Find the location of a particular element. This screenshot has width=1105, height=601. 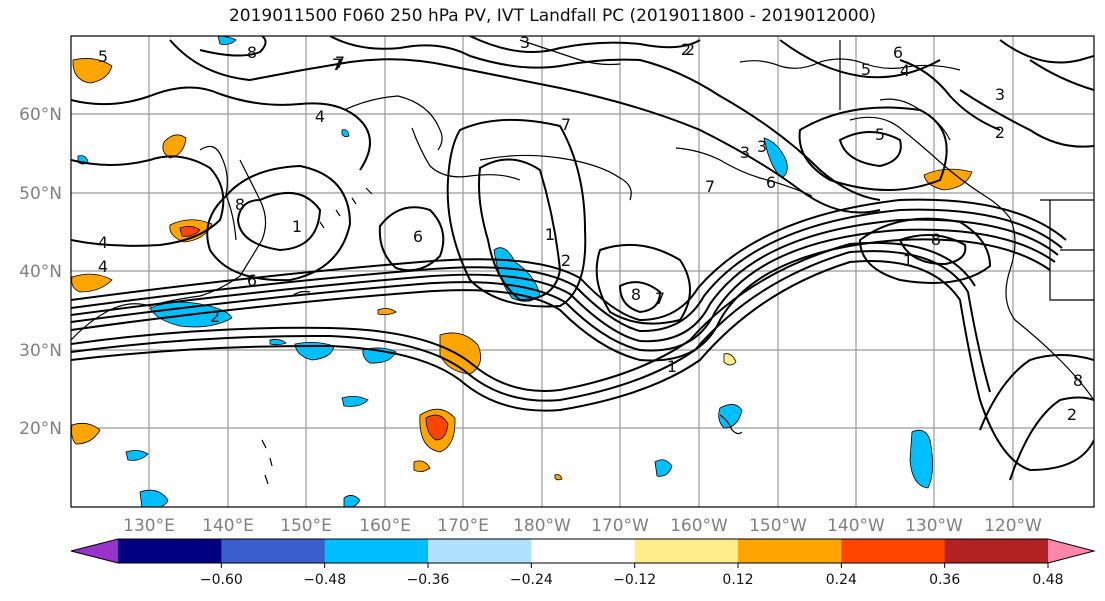

colorbar-tick-label: 0.36 is located at coordinates (944, 580).